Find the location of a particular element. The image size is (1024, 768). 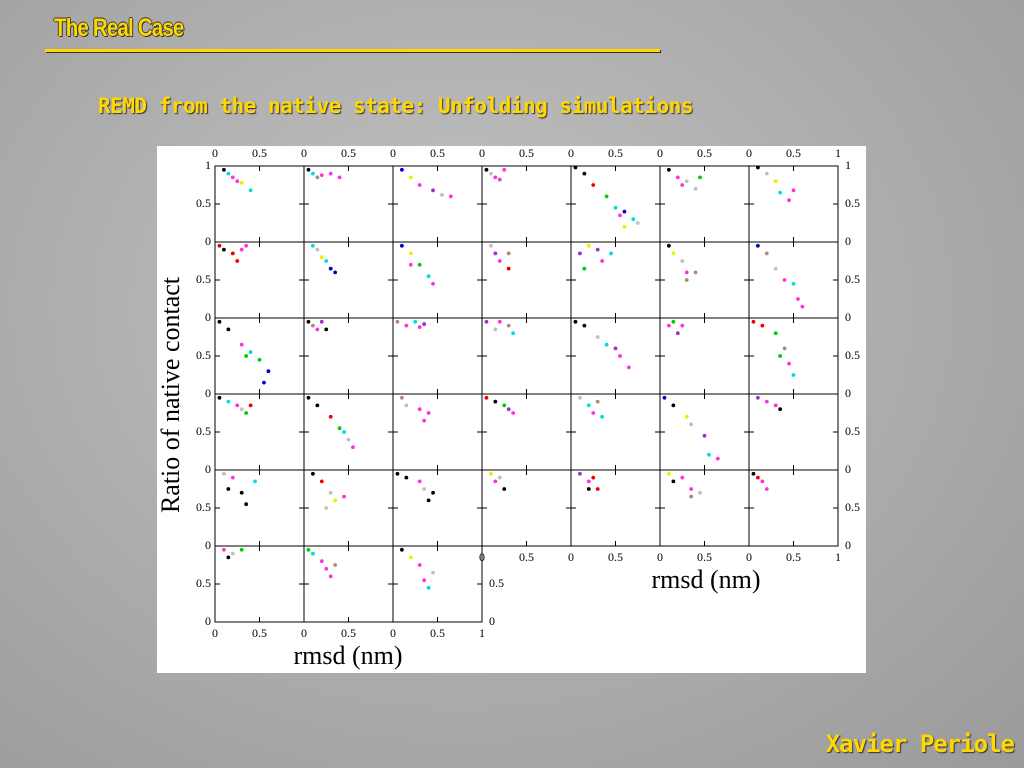

slide-title: The Real Case is located at coordinates (119, 28).